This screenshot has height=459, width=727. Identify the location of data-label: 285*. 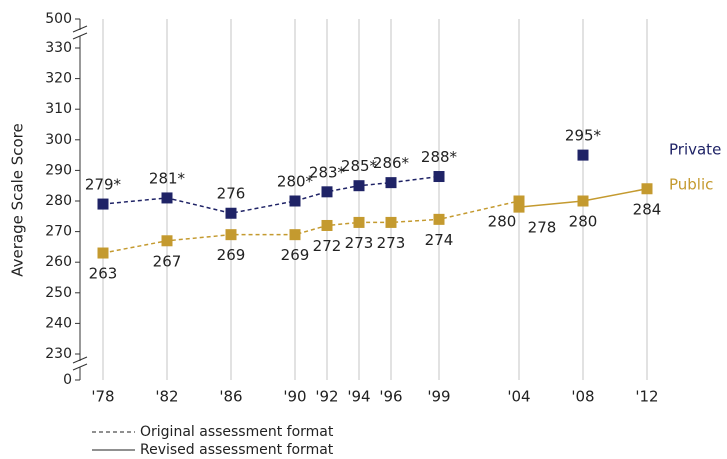
(359, 166).